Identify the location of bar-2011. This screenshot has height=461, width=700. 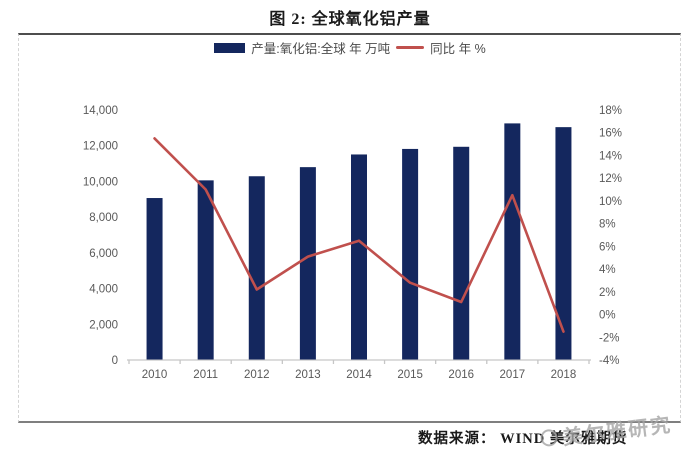
(205, 270).